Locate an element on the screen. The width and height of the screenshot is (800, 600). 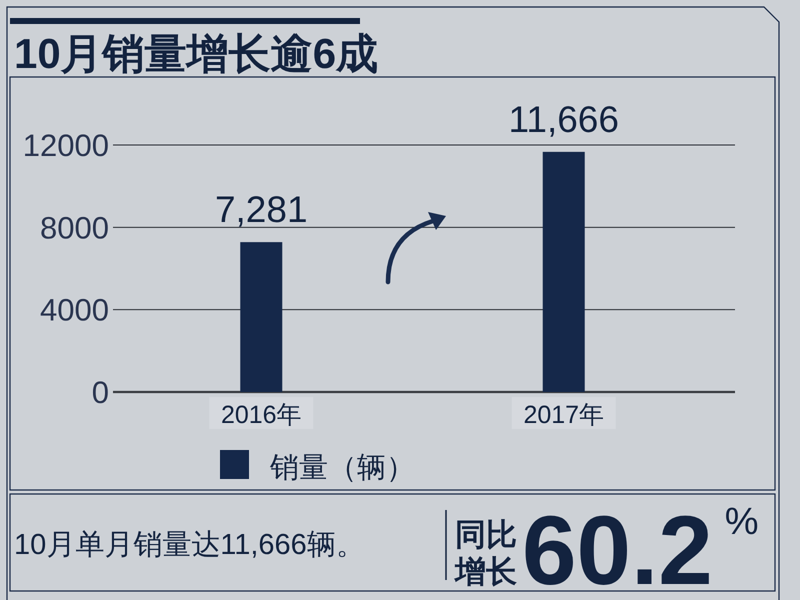
y-tick-label: 8000 is located at coordinates (74, 228).